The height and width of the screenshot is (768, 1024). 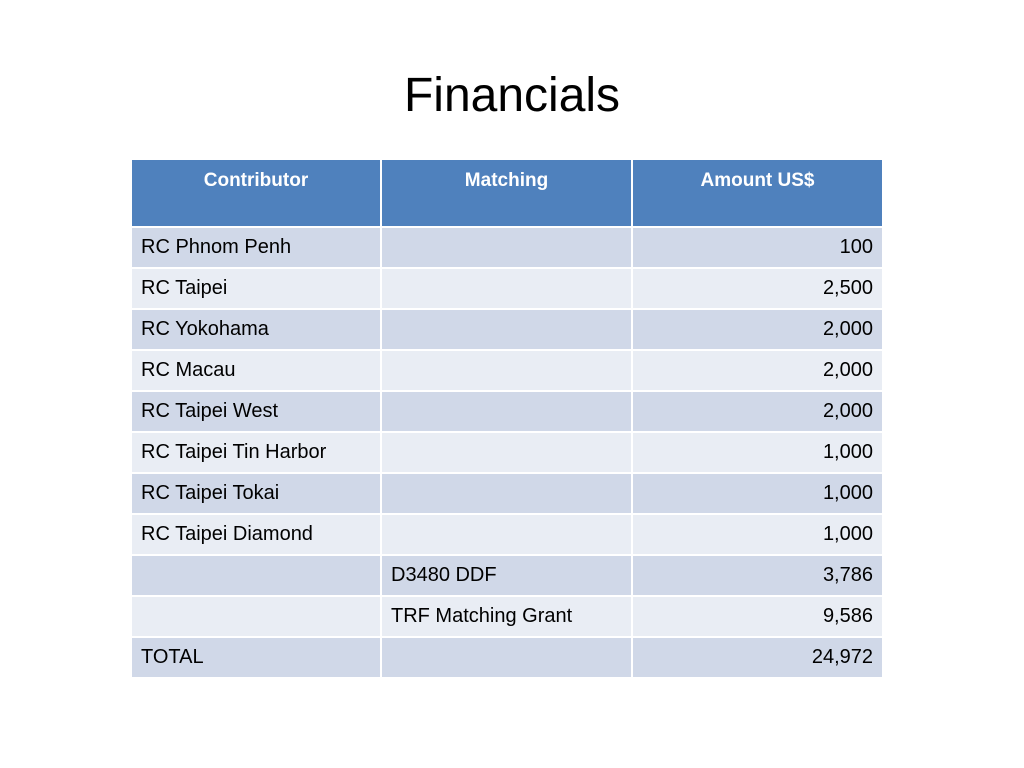 I want to click on table-cell: RC Taipei, so click(x=256, y=288).